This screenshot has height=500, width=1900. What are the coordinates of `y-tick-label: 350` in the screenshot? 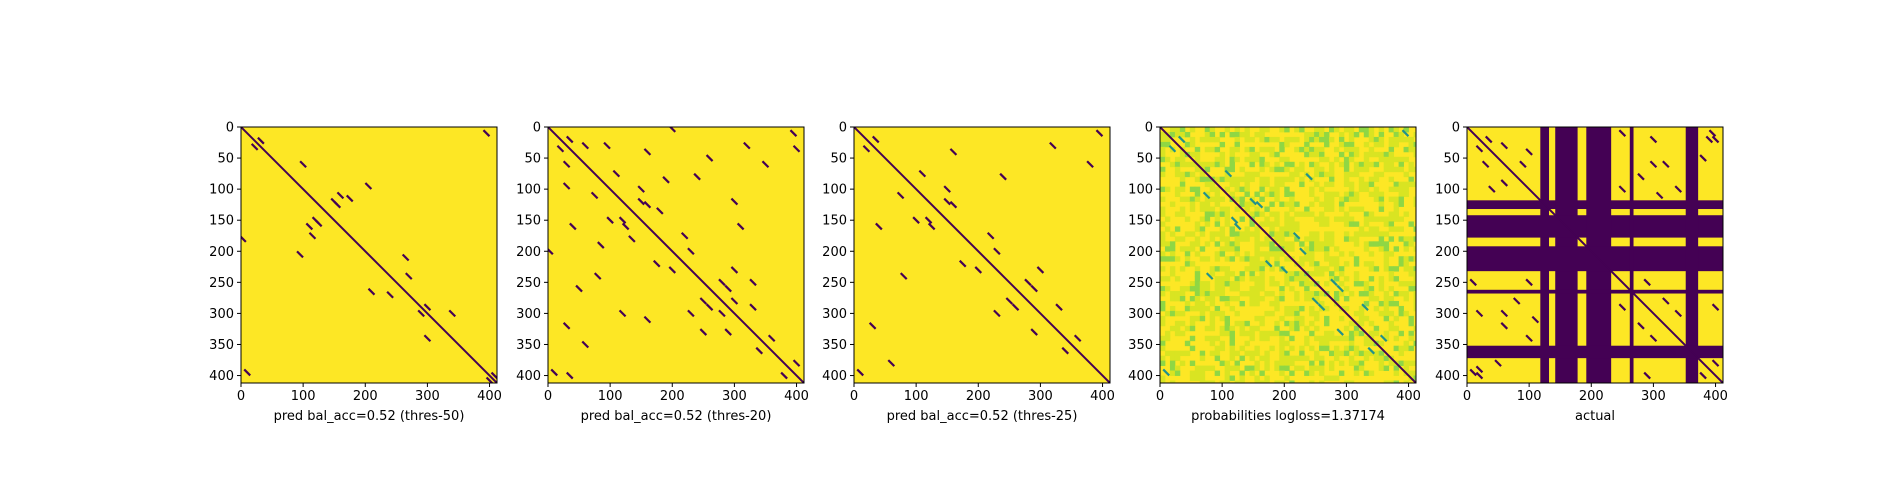 It's located at (528, 345).